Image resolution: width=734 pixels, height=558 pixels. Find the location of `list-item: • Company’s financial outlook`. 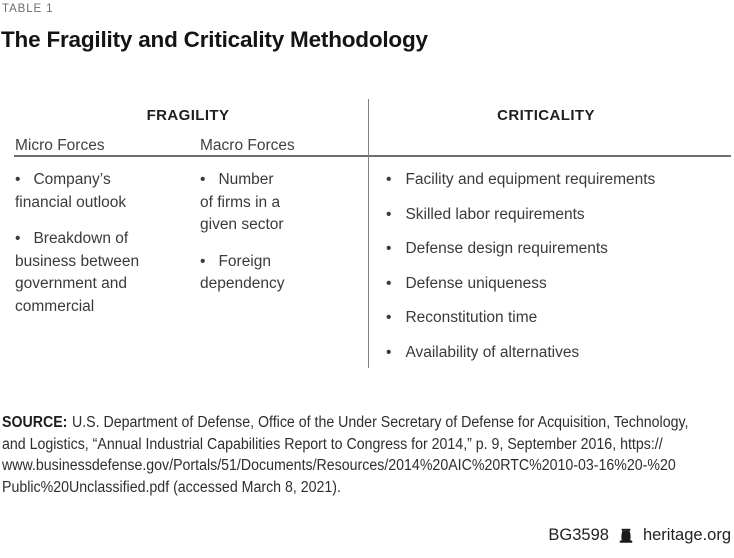

list-item: • Company’s financial outlook is located at coordinates (104, 191).